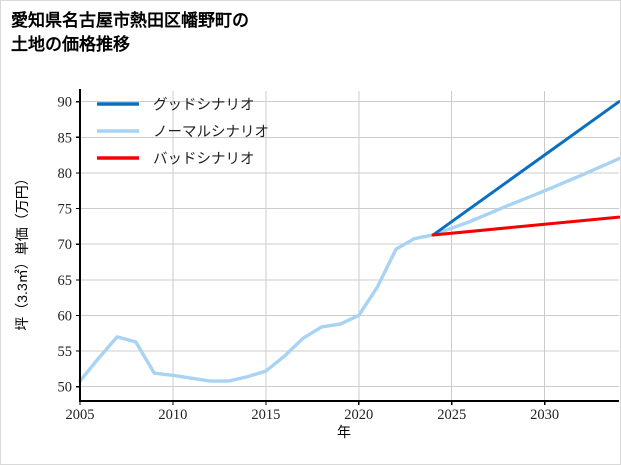  I want to click on x-tick-label: 2020, so click(358, 415).